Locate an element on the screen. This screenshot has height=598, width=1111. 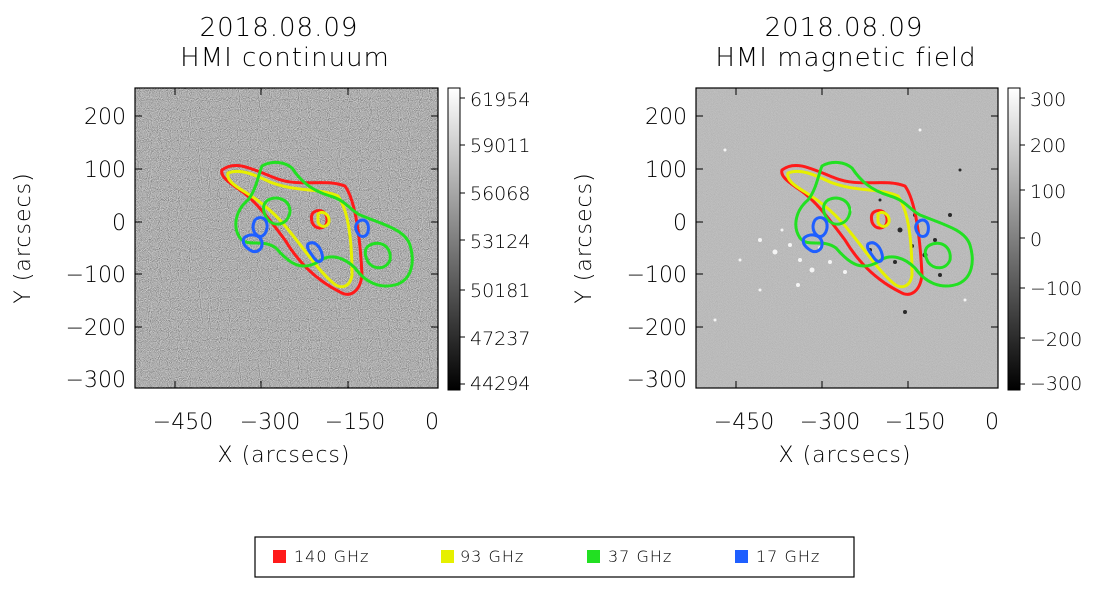
contours-continuum is located at coordinates (317, 228).